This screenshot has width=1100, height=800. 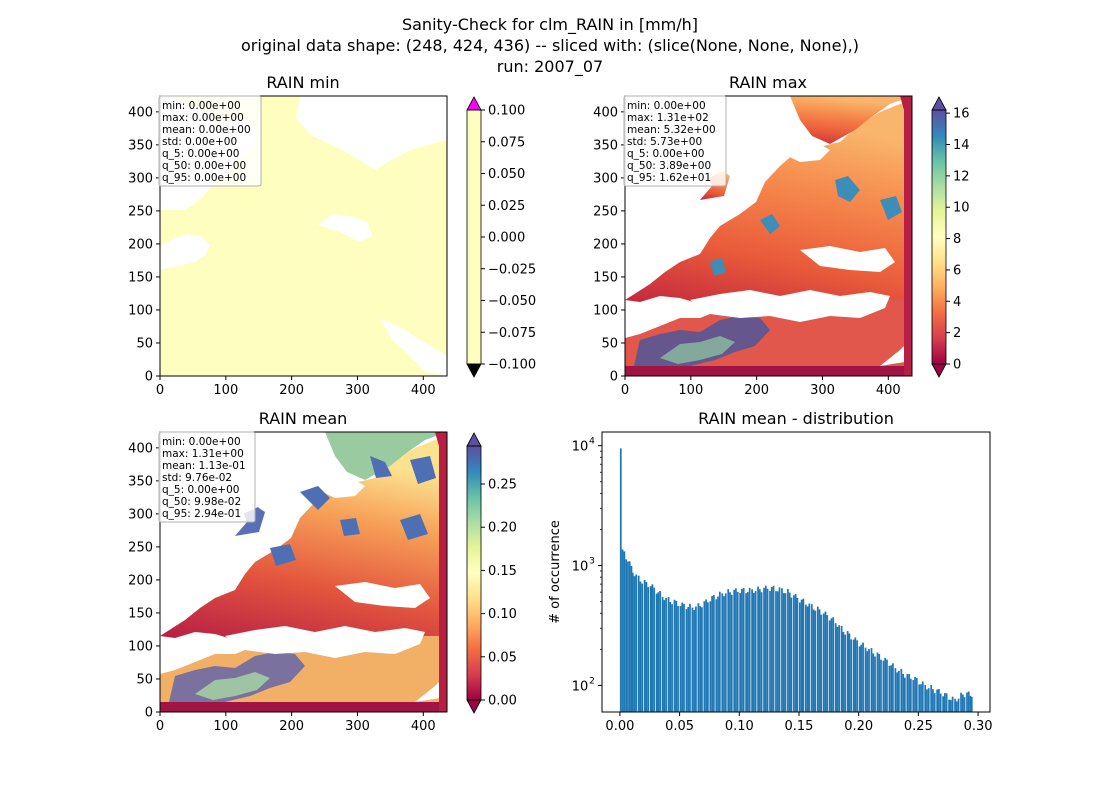 I want to click on colorbar-tick-label: 0.050, so click(x=506, y=174).